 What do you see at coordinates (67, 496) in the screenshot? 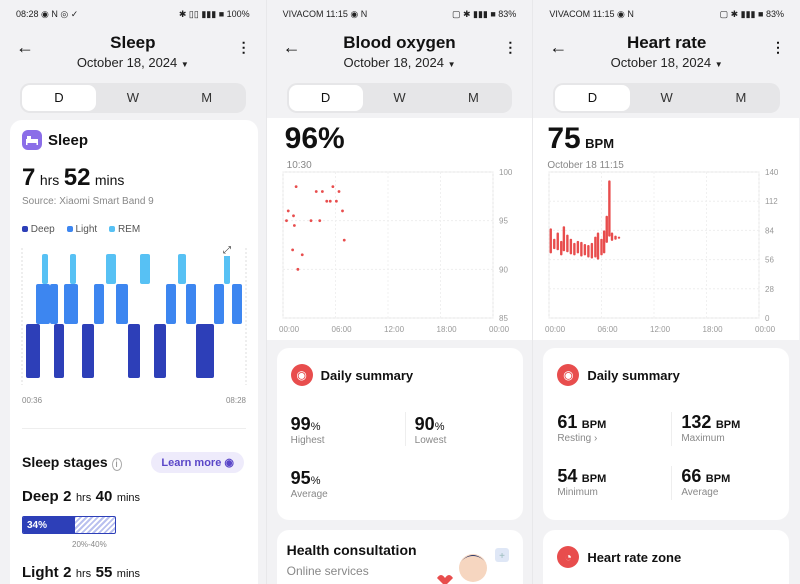
I see `deep-hours: 2` at bounding box center [67, 496].